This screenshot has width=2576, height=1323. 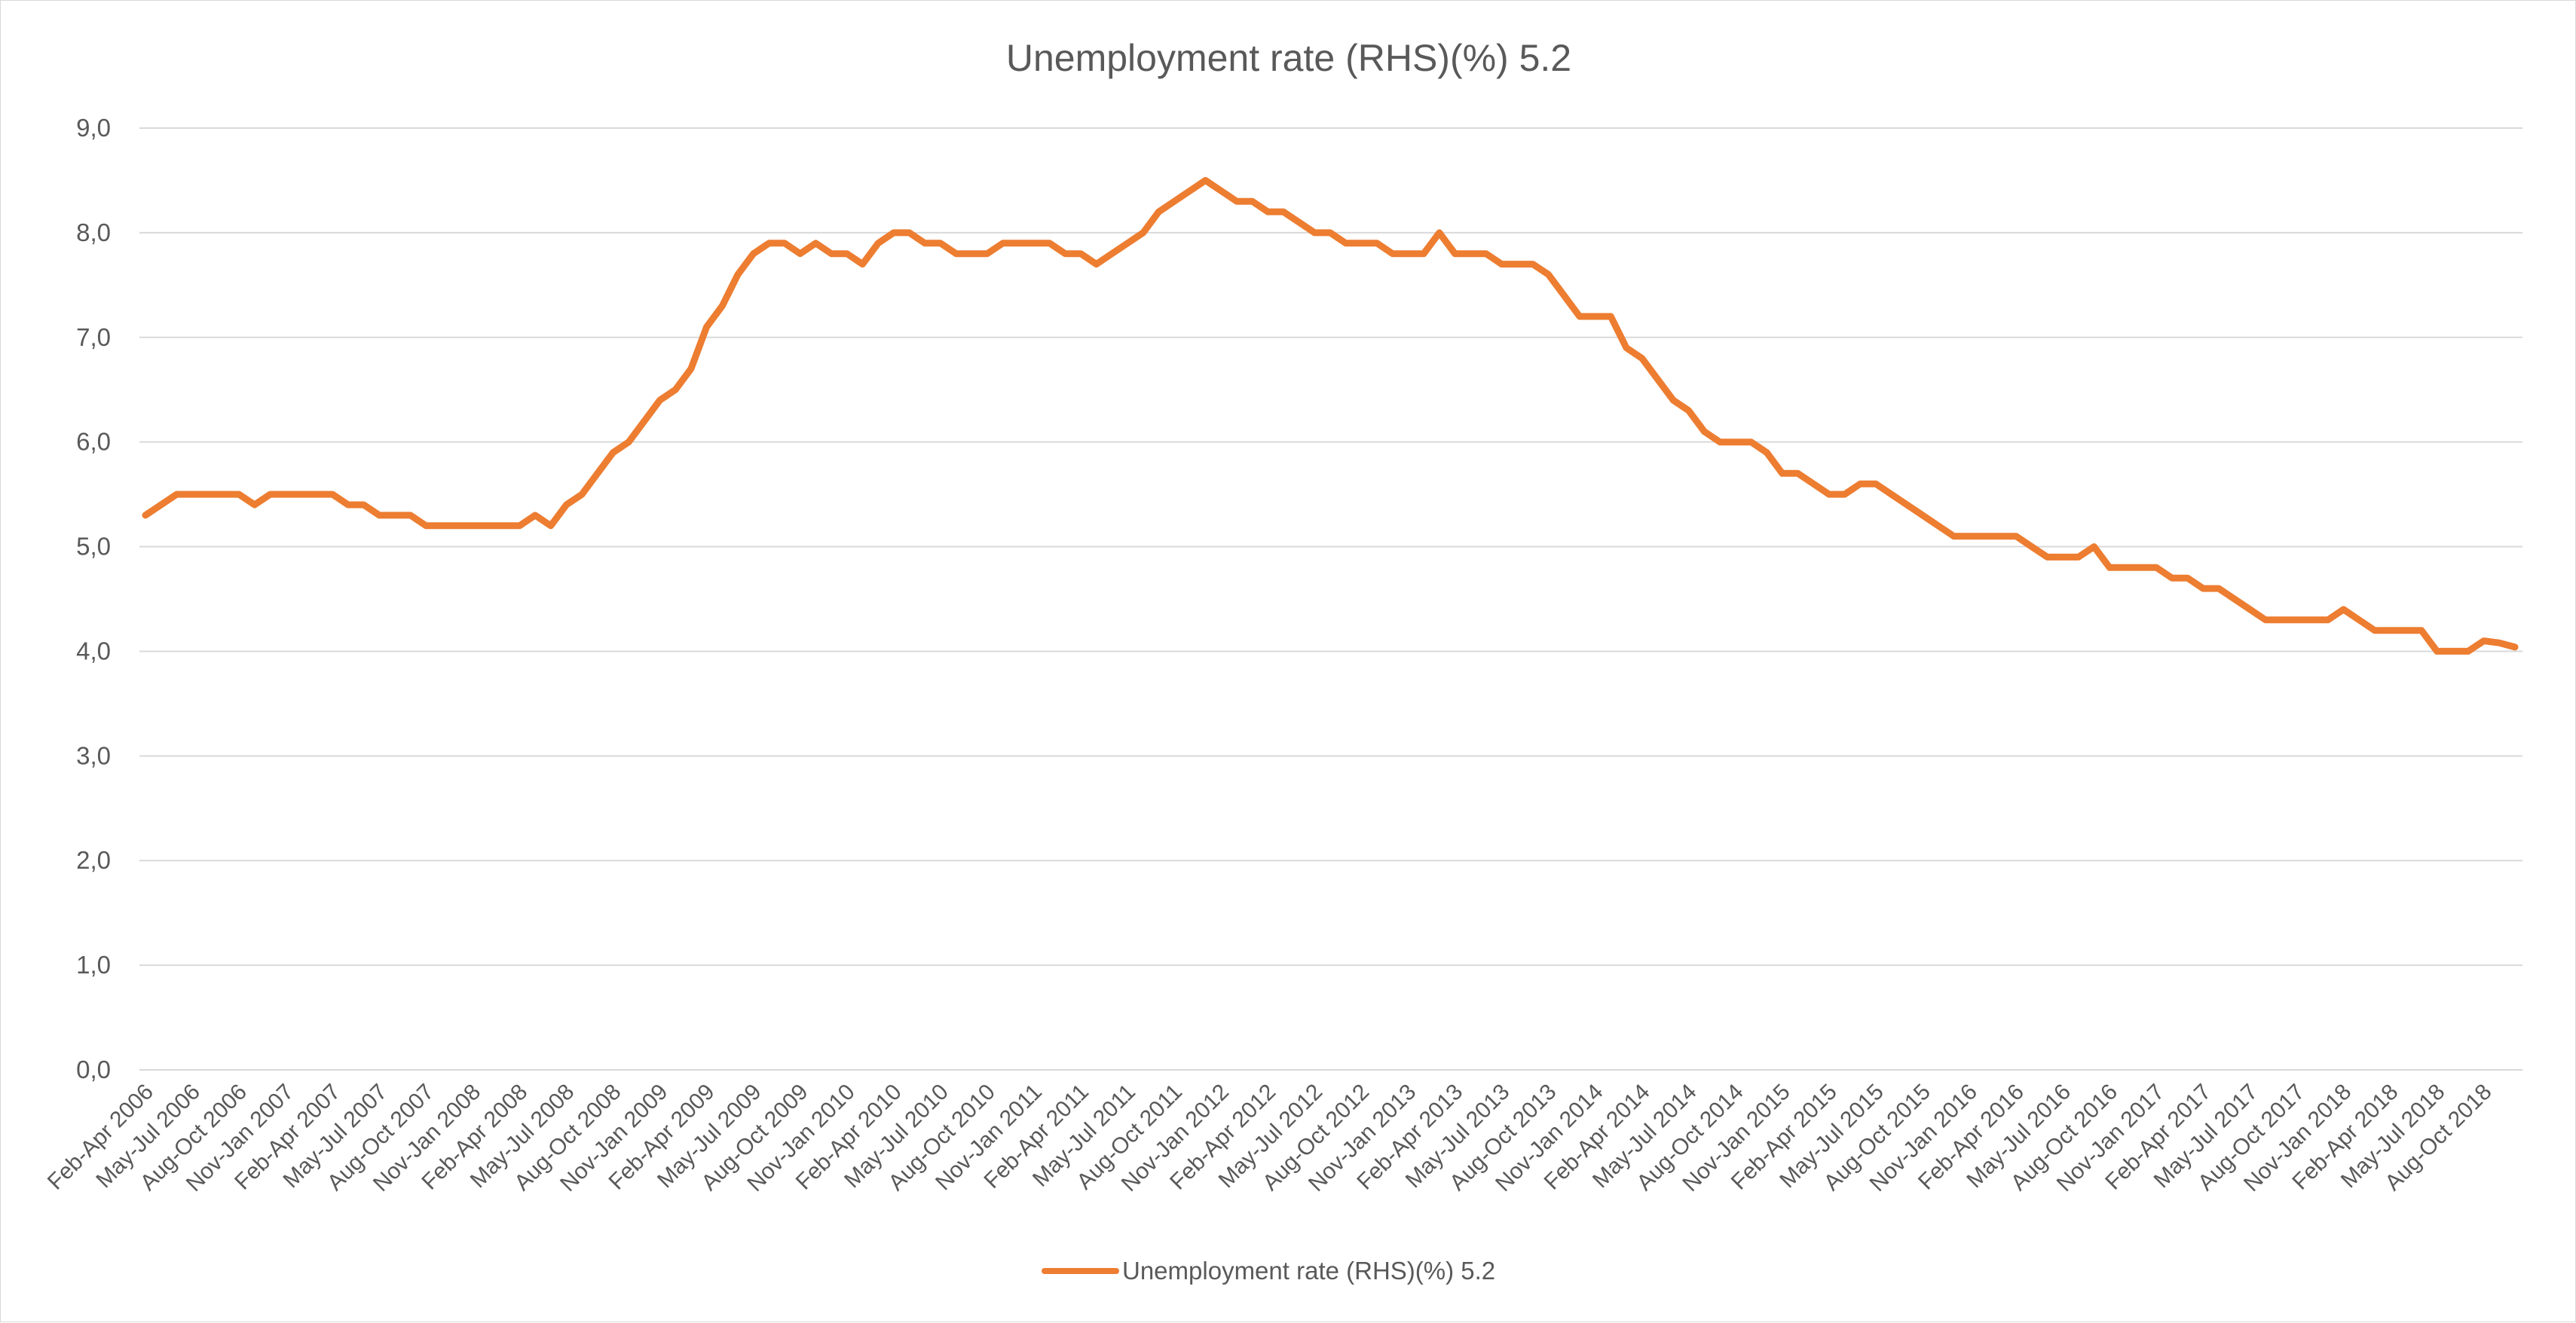 I want to click on y-tick-label: 9,0, so click(x=93, y=128).